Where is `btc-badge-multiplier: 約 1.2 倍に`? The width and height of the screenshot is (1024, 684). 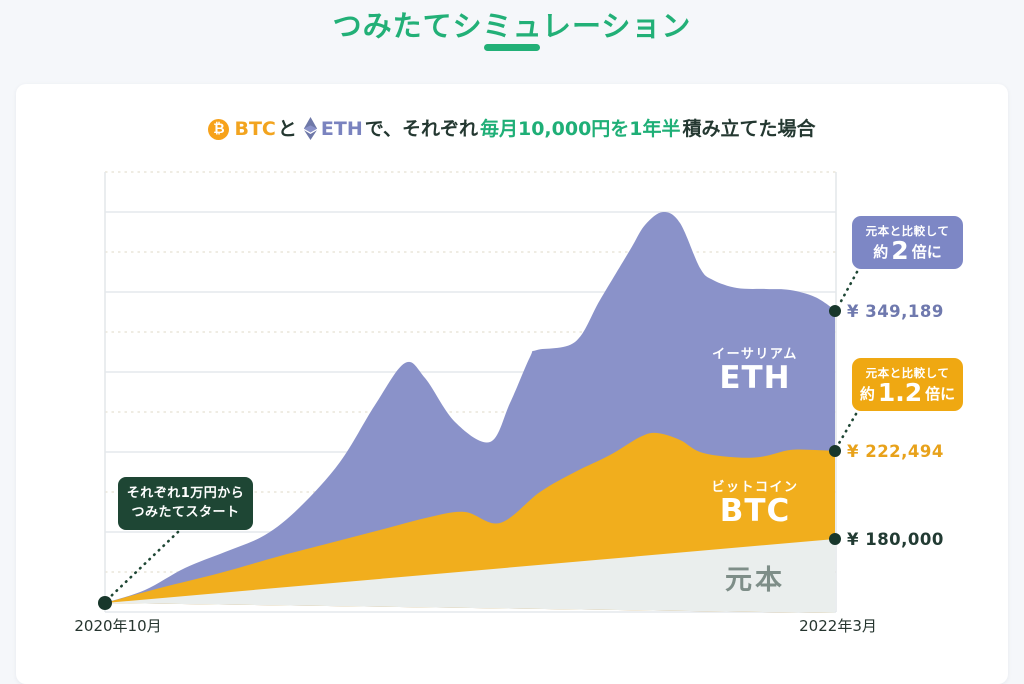 btc-badge-multiplier: 約 1.2 倍に is located at coordinates (907, 392).